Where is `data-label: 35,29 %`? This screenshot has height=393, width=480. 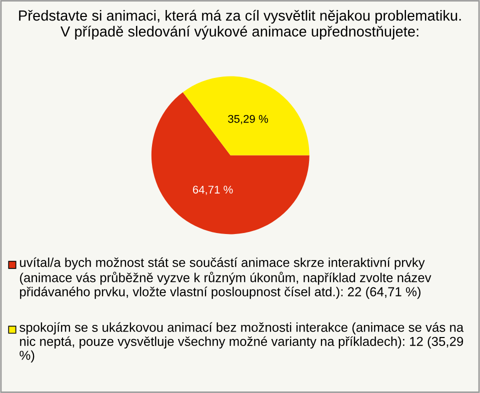 data-label: 35,29 % is located at coordinates (248, 119).